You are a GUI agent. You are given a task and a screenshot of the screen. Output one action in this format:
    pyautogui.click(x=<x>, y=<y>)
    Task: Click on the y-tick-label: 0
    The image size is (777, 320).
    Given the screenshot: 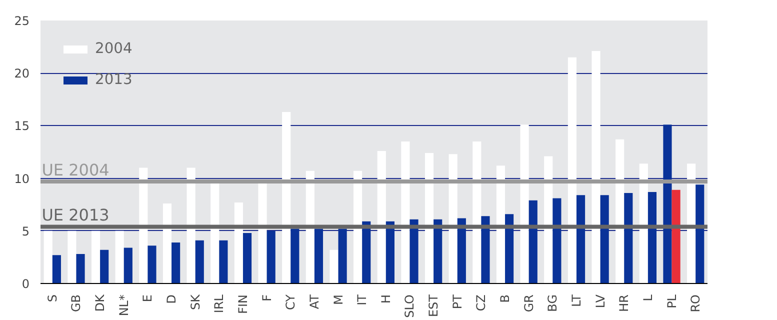 What is the action you would take?
    pyautogui.click(x=26, y=284)
    